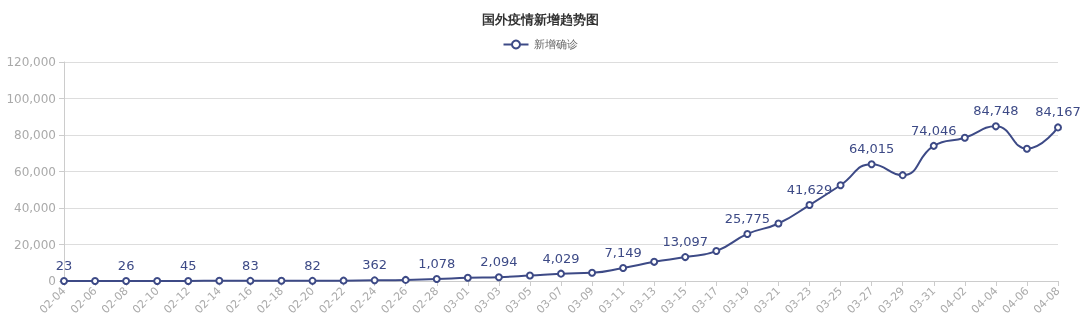 This screenshot has width=1080, height=333. I want to click on y-tick-label: 0, so click(52, 281).